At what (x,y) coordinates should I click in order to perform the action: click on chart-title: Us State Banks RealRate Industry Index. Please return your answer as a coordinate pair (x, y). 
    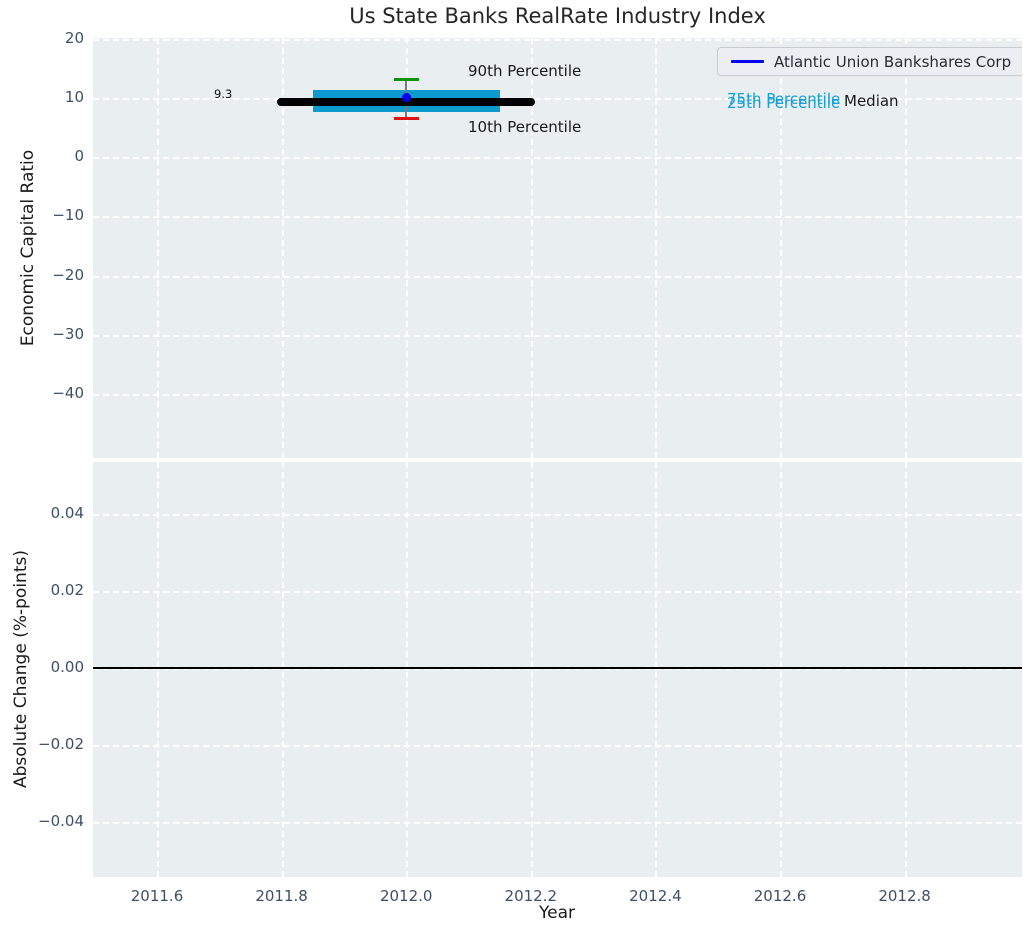
    Looking at the image, I should click on (557, 16).